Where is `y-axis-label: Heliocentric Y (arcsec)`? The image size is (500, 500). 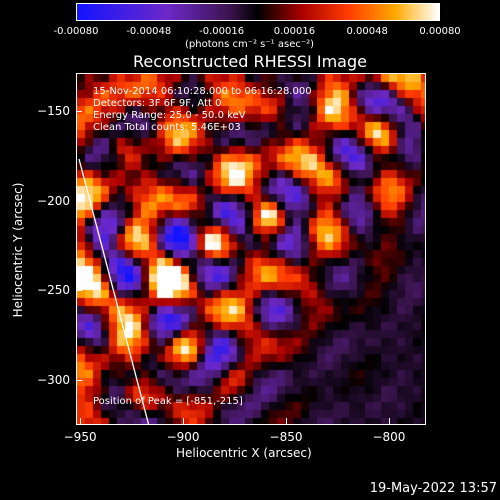
y-axis-label: Heliocentric Y (arcsec) is located at coordinates (18, 250).